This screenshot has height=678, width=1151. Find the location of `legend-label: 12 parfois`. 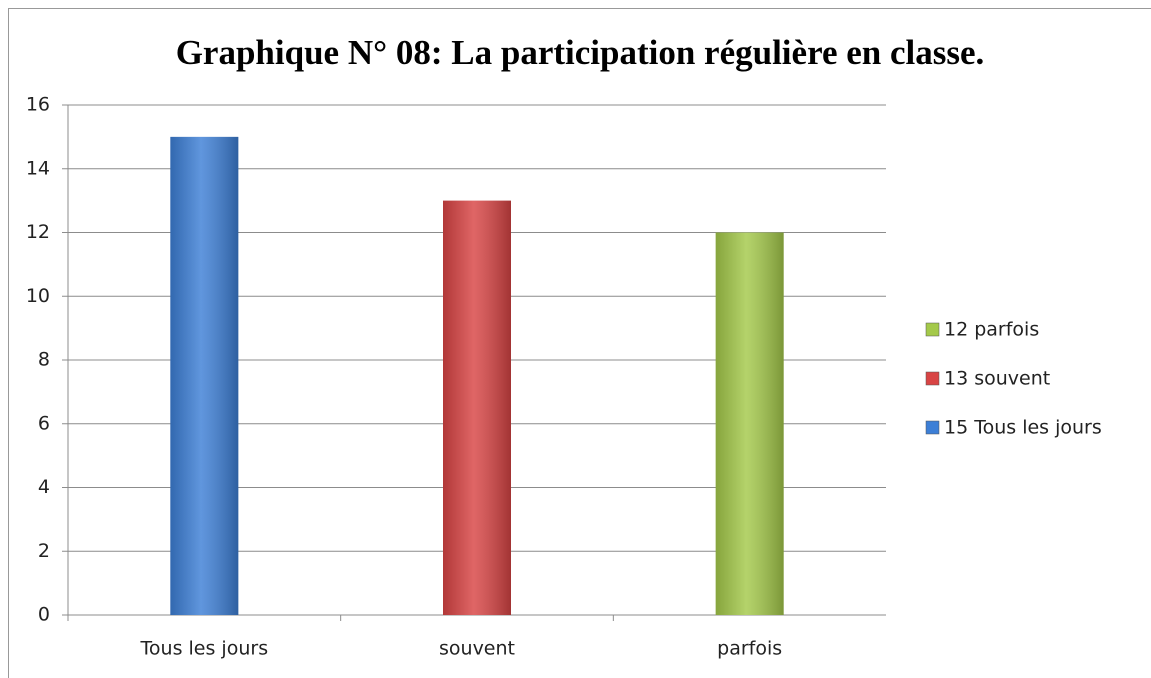

legend-label: 12 parfois is located at coordinates (991, 330).